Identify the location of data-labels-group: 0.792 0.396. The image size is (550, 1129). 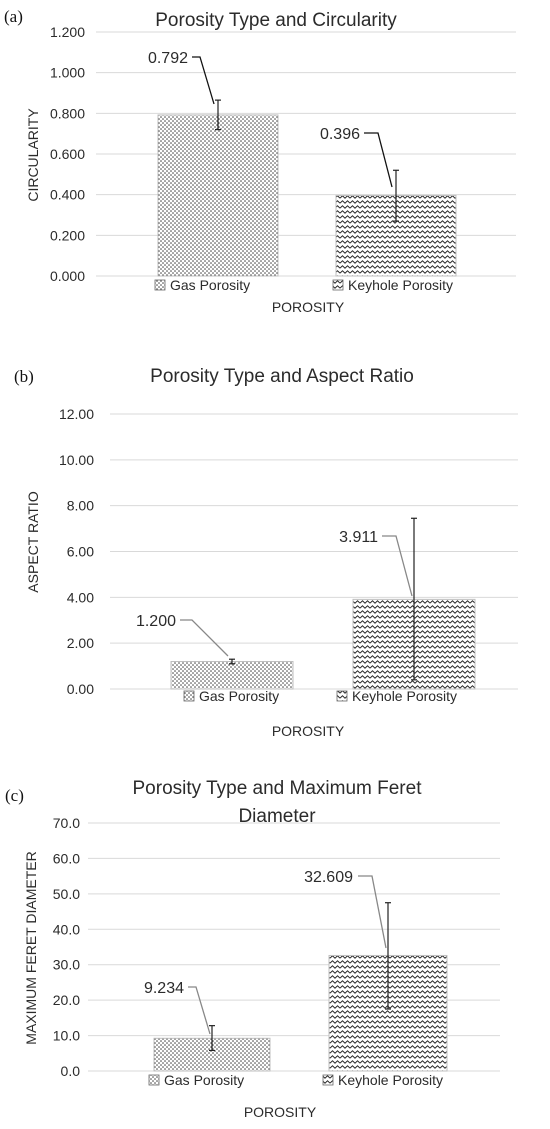
(270, 119).